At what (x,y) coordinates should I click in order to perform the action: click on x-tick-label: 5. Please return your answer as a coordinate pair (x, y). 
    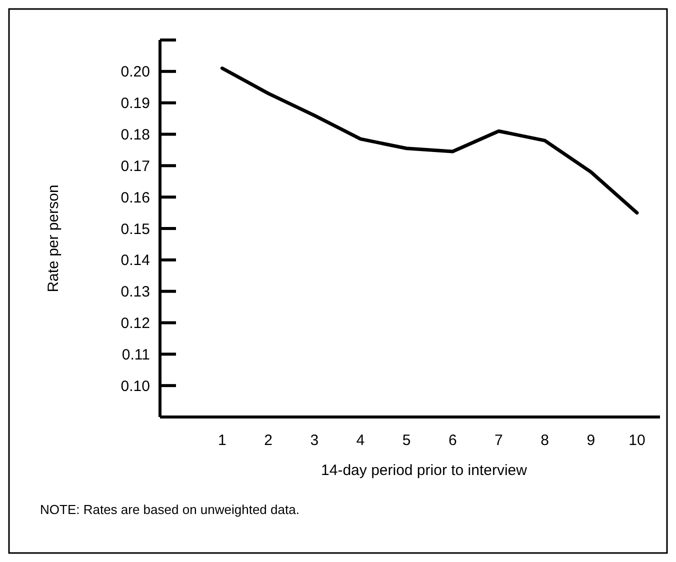
    Looking at the image, I should click on (406, 440).